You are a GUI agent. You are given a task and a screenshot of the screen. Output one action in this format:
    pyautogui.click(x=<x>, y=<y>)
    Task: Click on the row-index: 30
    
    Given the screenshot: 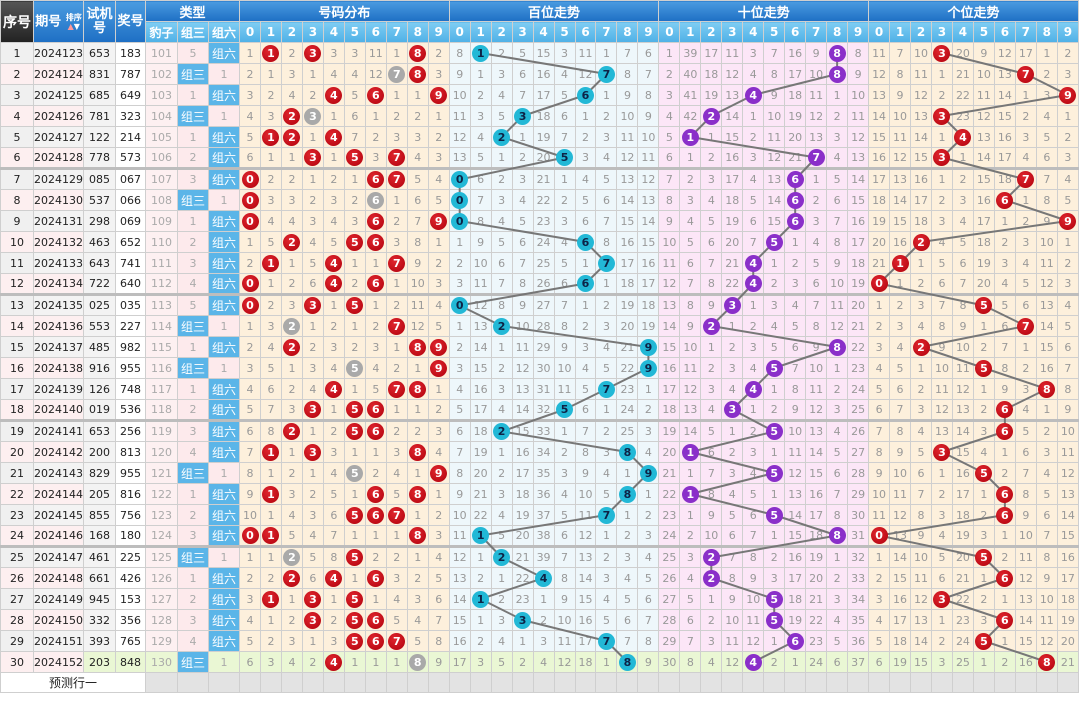 What is the action you would take?
    pyautogui.click(x=17, y=662)
    